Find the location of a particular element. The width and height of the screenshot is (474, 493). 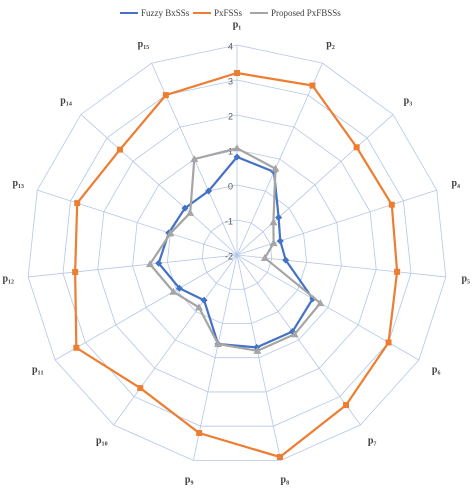

category-label: p₈ is located at coordinates (285, 479).